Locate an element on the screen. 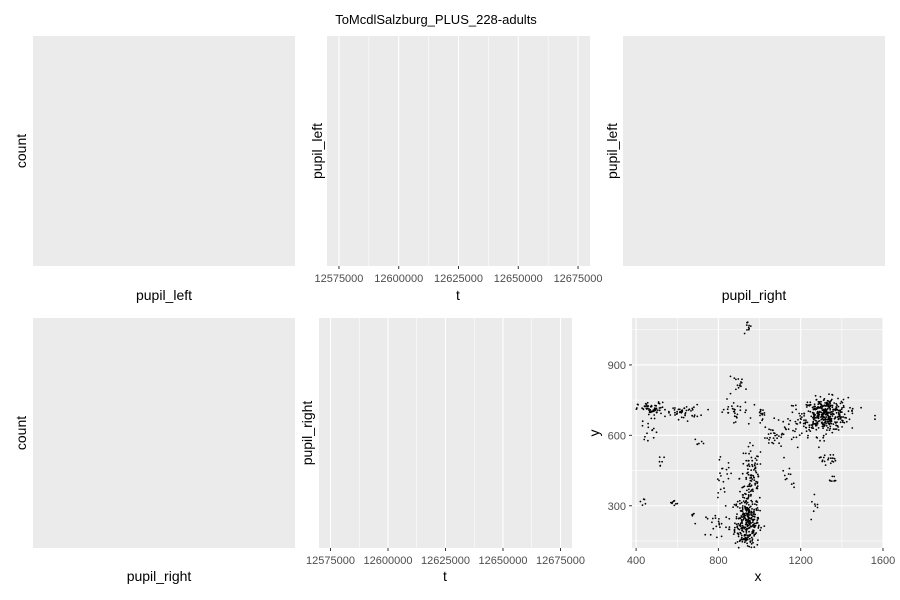 The width and height of the screenshot is (900, 600). panel-5-ylabel: pupil_right is located at coordinates (307, 433).